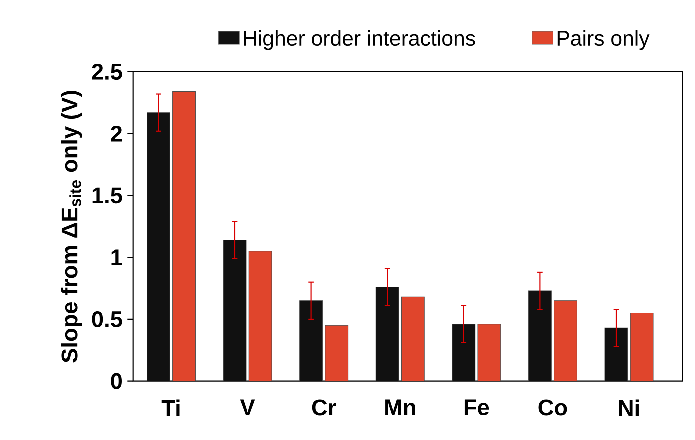 The height and width of the screenshot is (440, 695). I want to click on legend-label: Pairs only, so click(604, 40).